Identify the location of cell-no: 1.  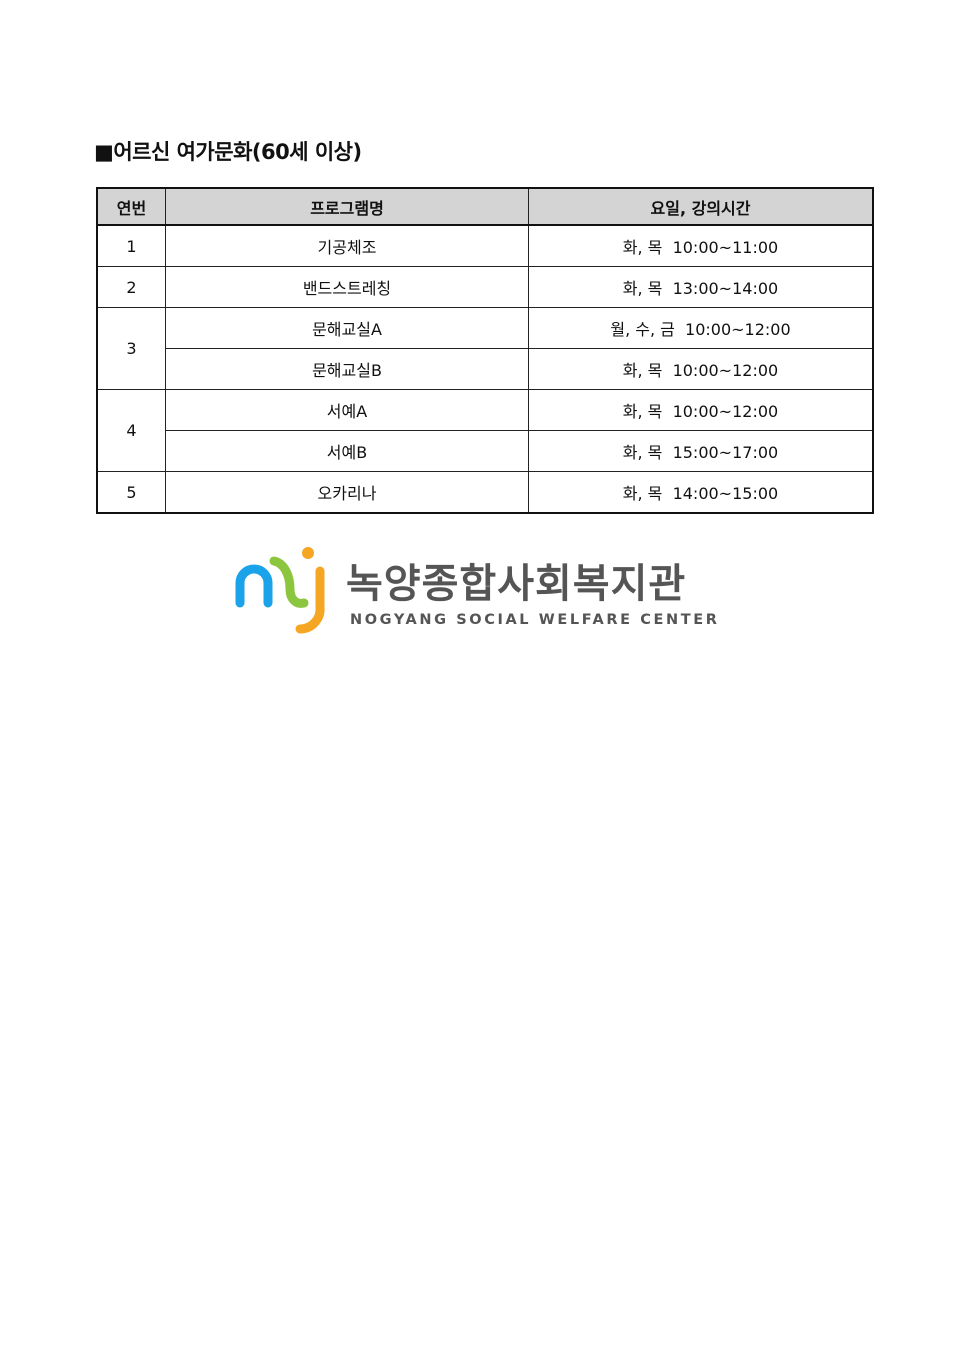
(131, 245).